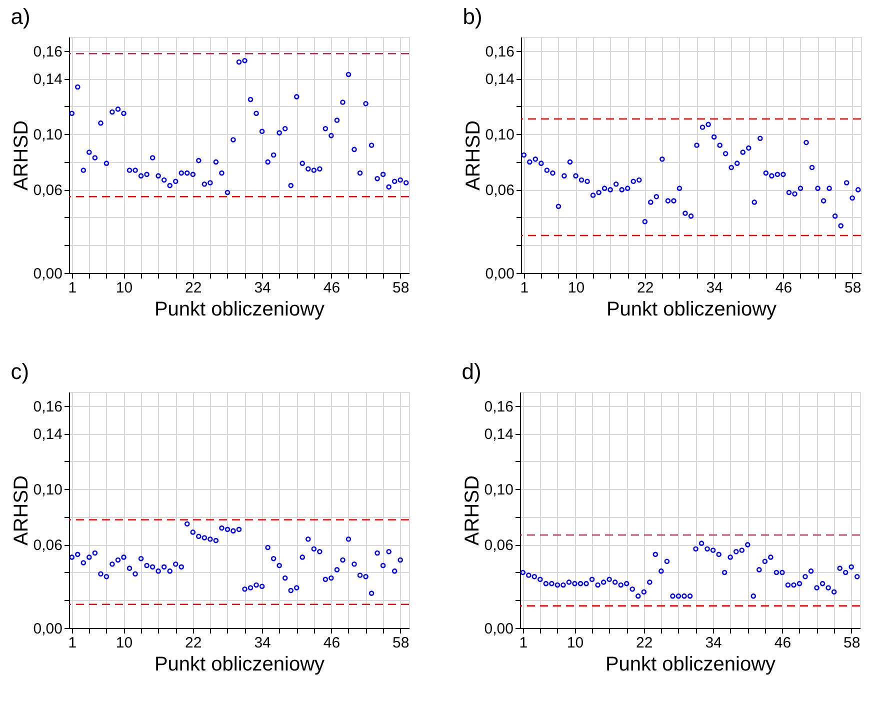 This screenshot has height=724, width=885. I want to click on x-tick-label: 58, so click(401, 643).